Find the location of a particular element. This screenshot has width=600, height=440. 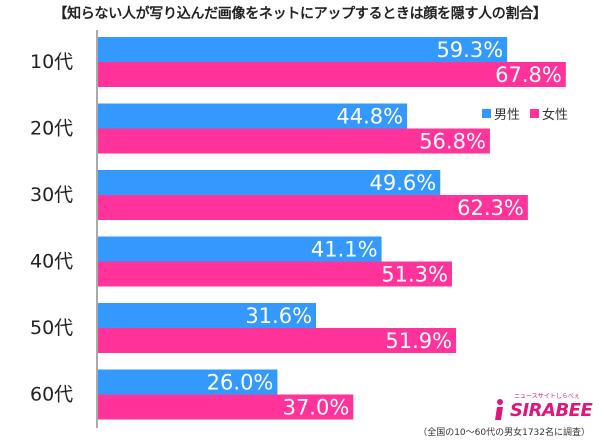

legend: 男性 女性 is located at coordinates (528, 114).